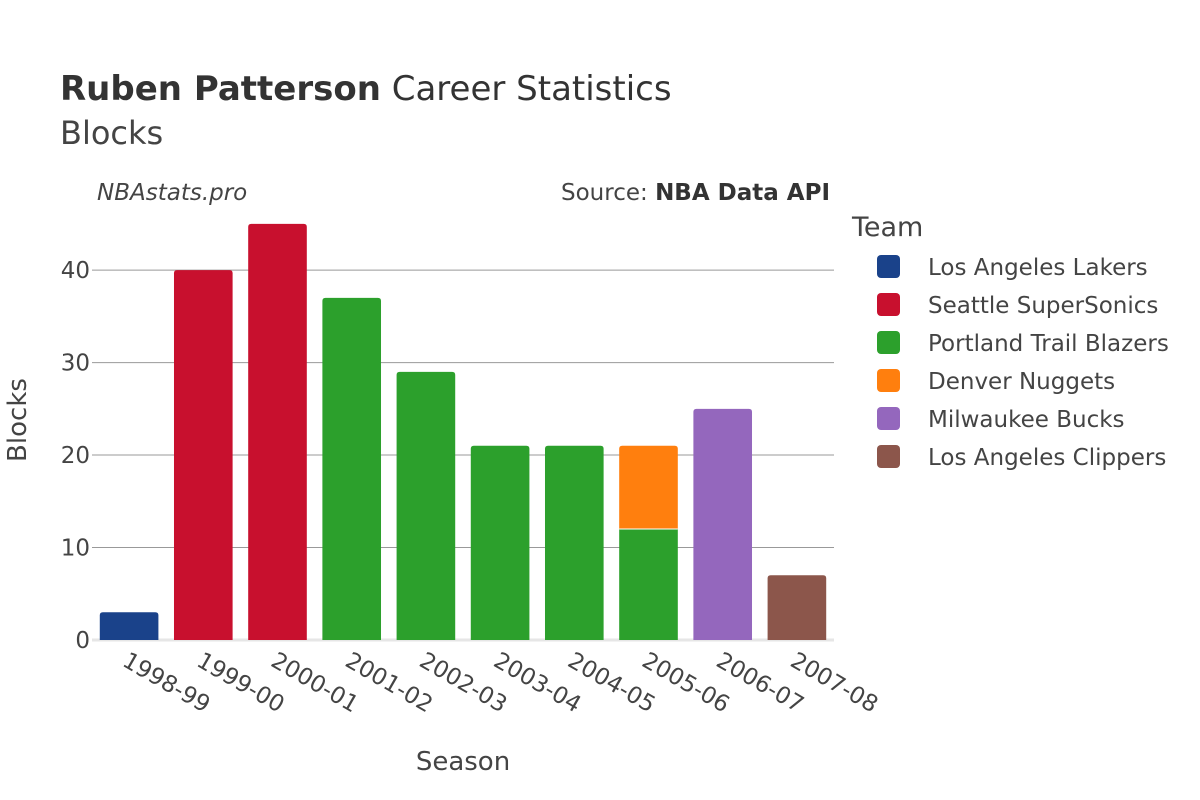 This screenshot has height=800, width=1200. I want to click on y-axis-title: Blocks, so click(18, 420).